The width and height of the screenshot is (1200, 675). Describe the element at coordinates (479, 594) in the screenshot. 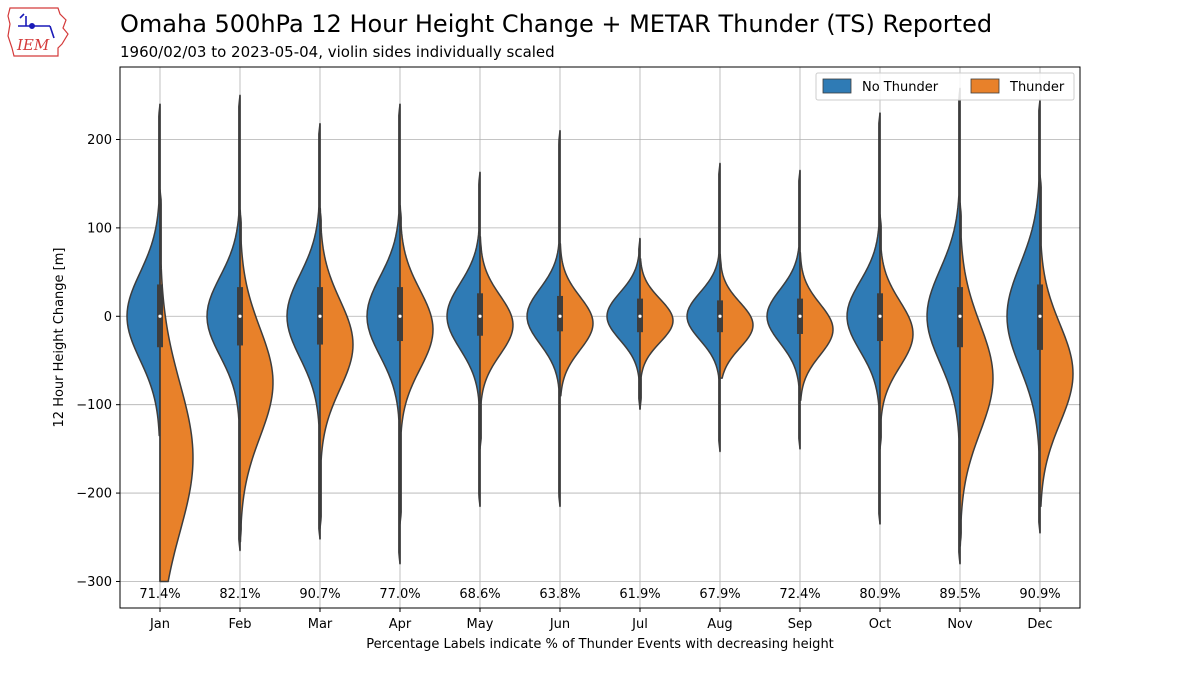

I see `pct-label-may: 68.6%` at that location.